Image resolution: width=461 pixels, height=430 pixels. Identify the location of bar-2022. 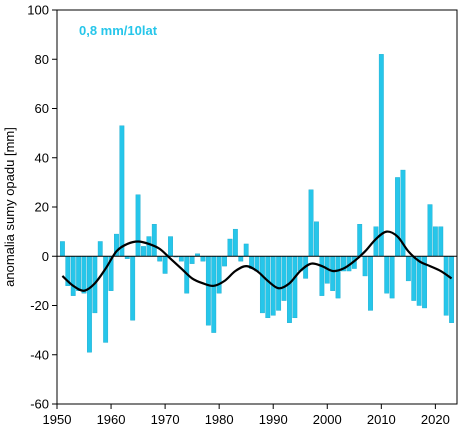
(446, 286).